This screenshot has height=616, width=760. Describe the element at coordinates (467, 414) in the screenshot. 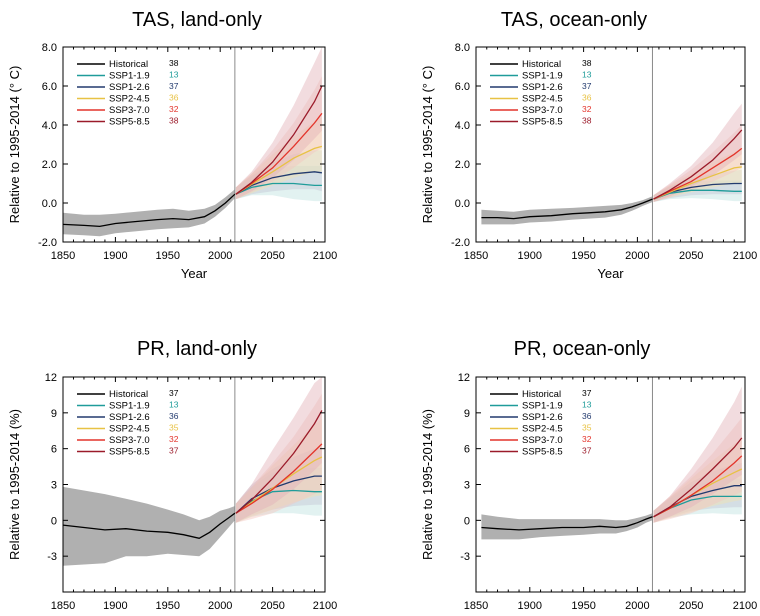

I see `y-tick-label: 9` at that location.